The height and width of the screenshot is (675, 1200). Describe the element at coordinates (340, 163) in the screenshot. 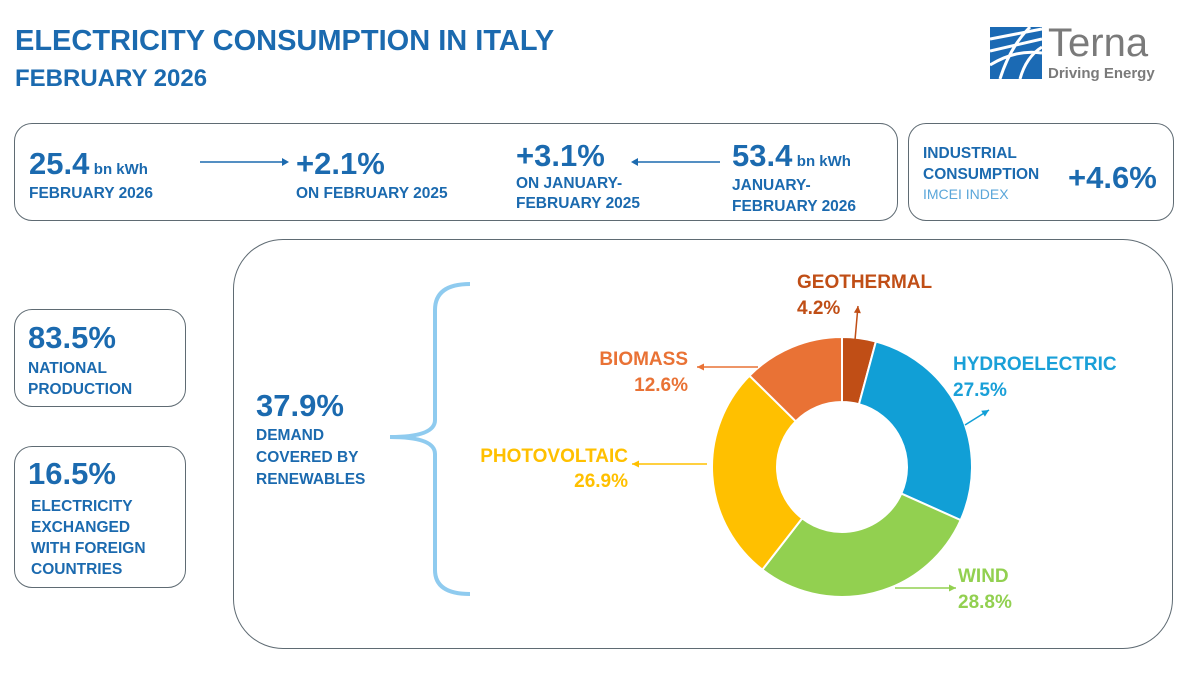

I see `month-change: +2.1%` at that location.